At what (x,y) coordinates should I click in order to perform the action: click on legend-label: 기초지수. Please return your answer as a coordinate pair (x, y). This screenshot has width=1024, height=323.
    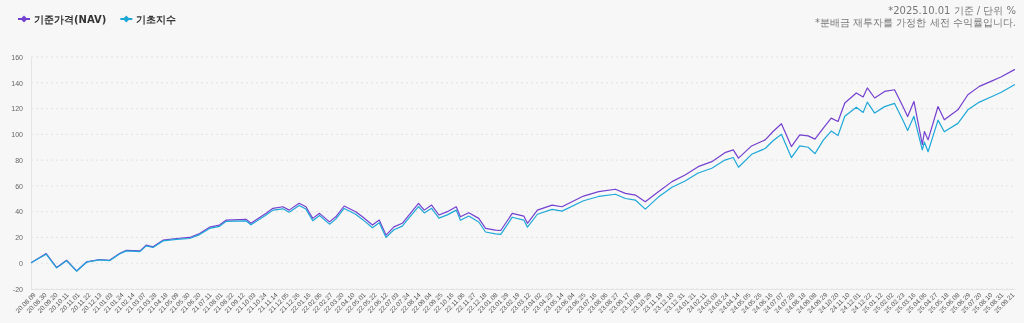
    Looking at the image, I should click on (156, 19).